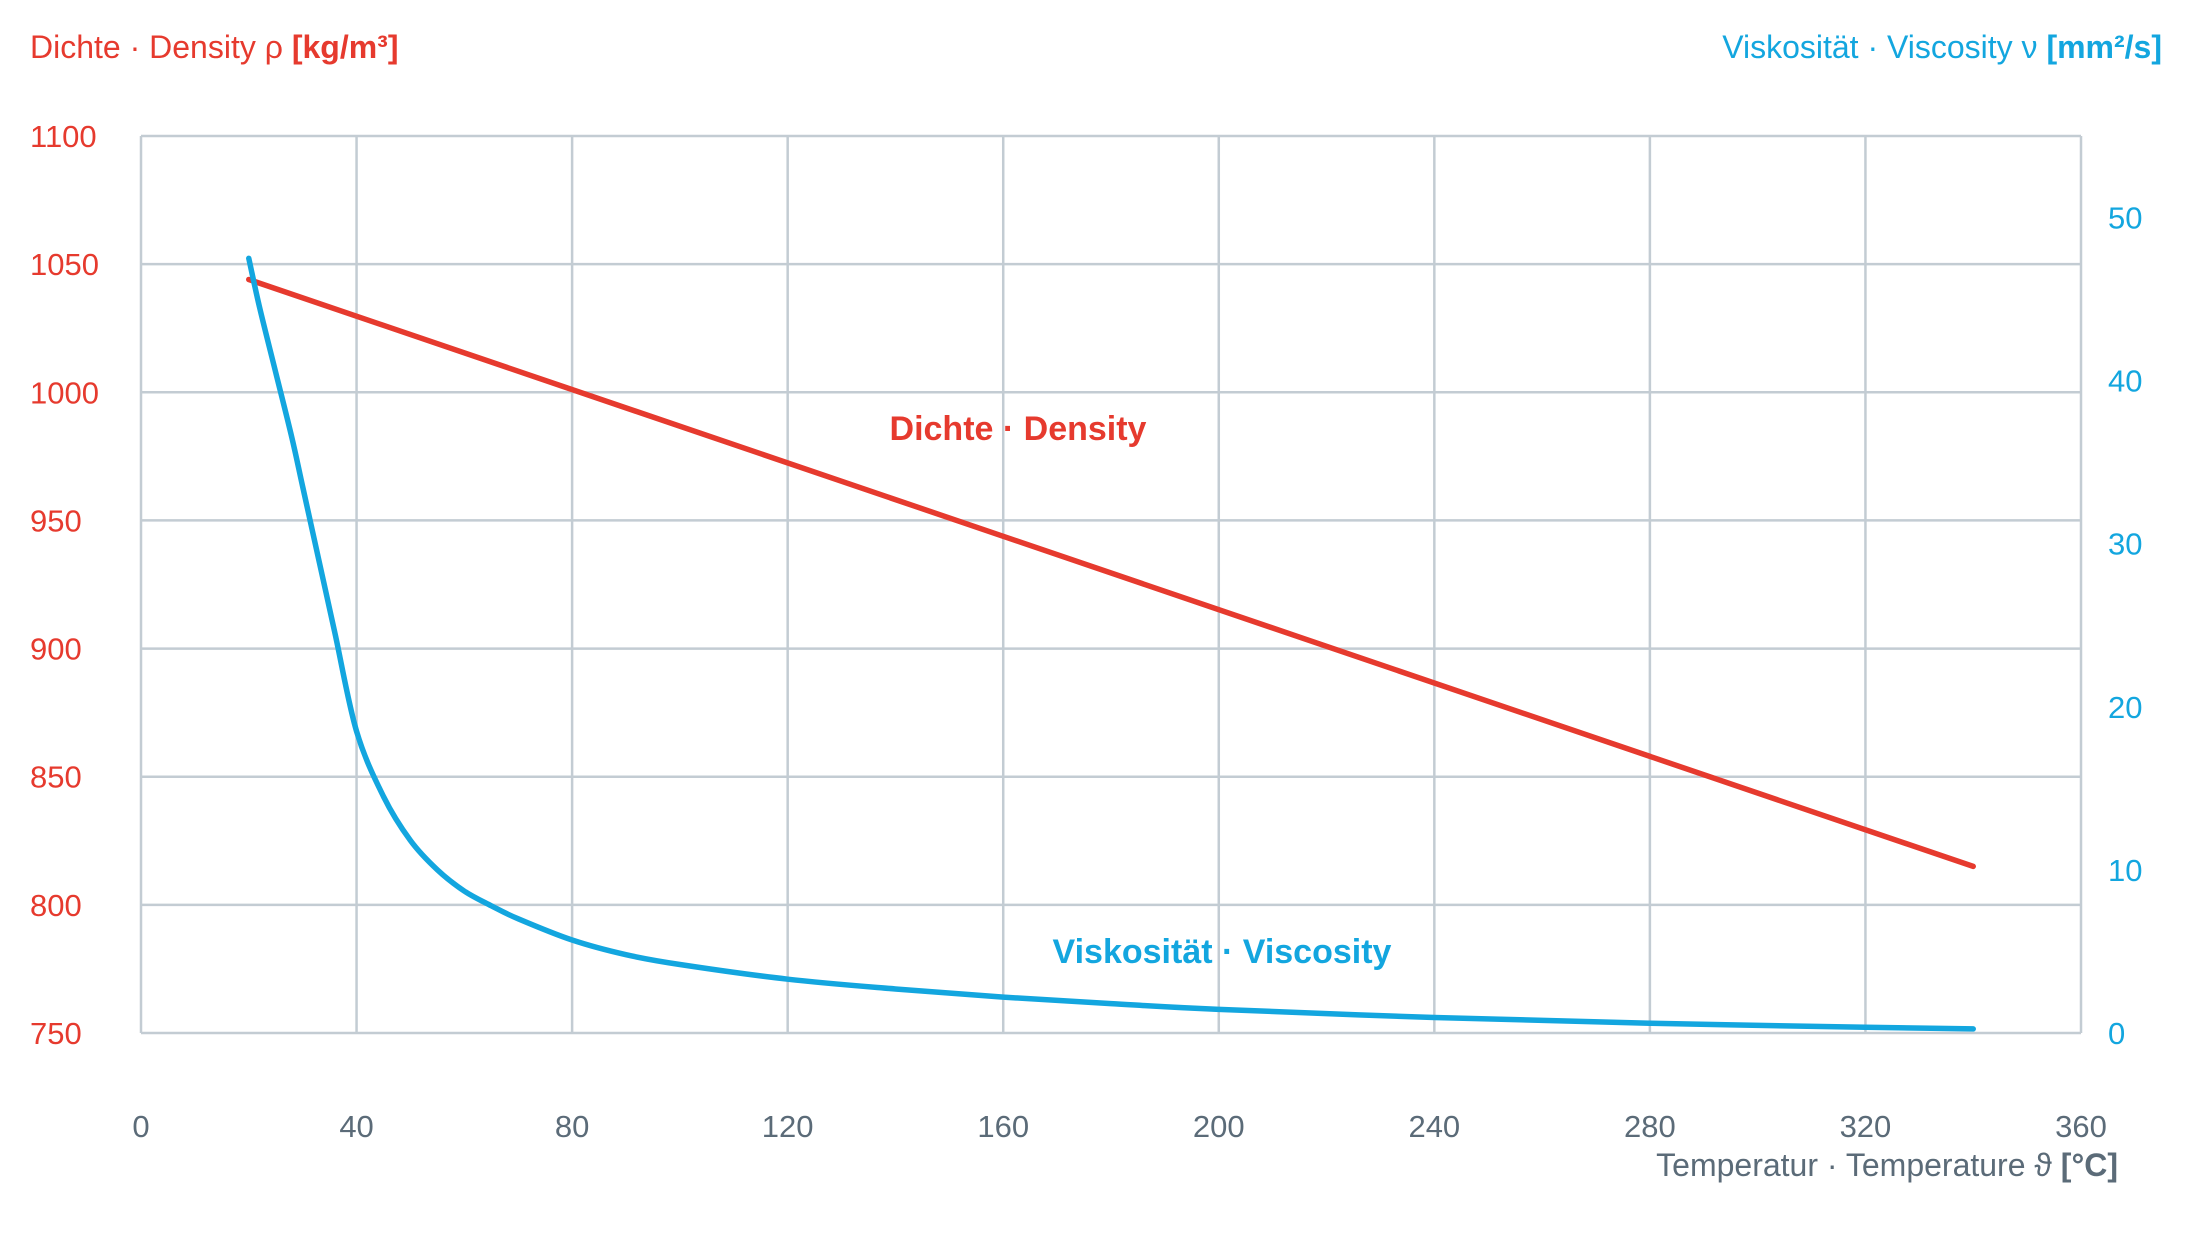  Describe the element at coordinates (356, 1126) in the screenshot. I see `x-tick-label: 40` at that location.